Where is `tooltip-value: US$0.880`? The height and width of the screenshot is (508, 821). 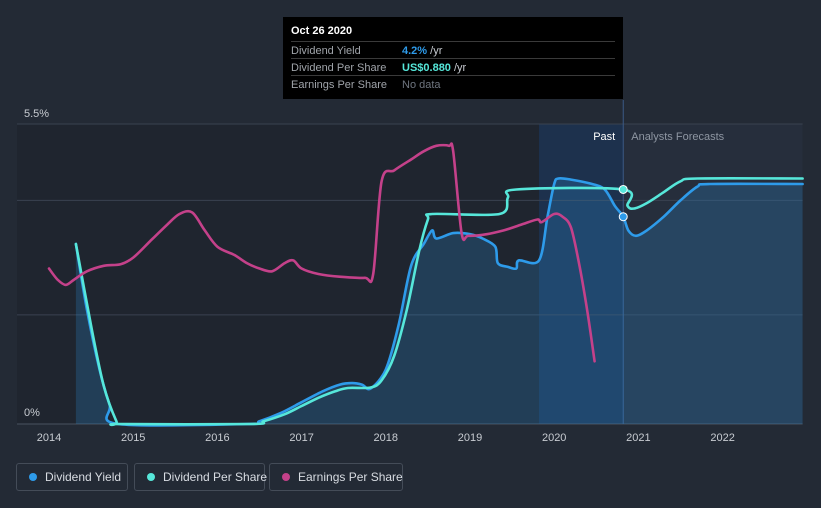
tooltip-value: US$0.880 is located at coordinates (426, 68).